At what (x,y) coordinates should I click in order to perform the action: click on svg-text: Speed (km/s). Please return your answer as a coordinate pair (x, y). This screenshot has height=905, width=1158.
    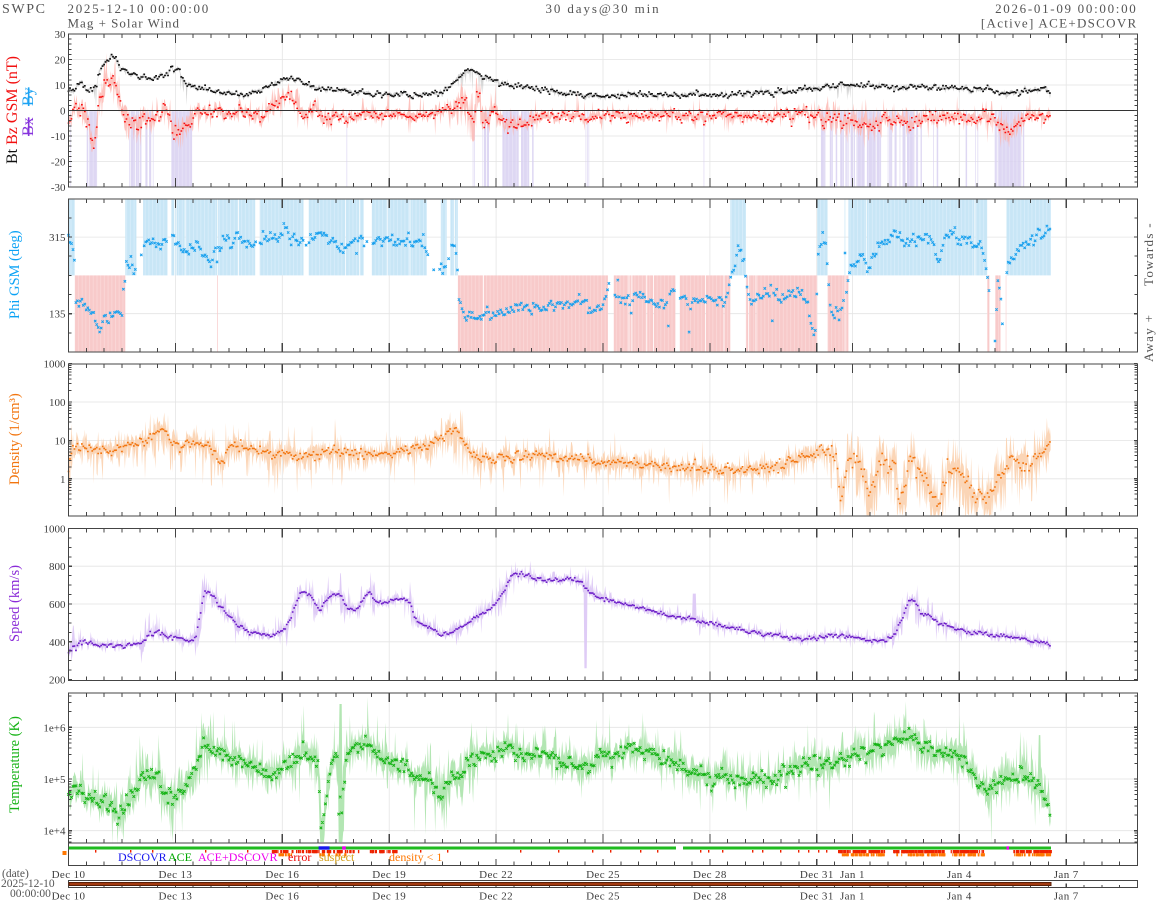
    Looking at the image, I should click on (15, 603).